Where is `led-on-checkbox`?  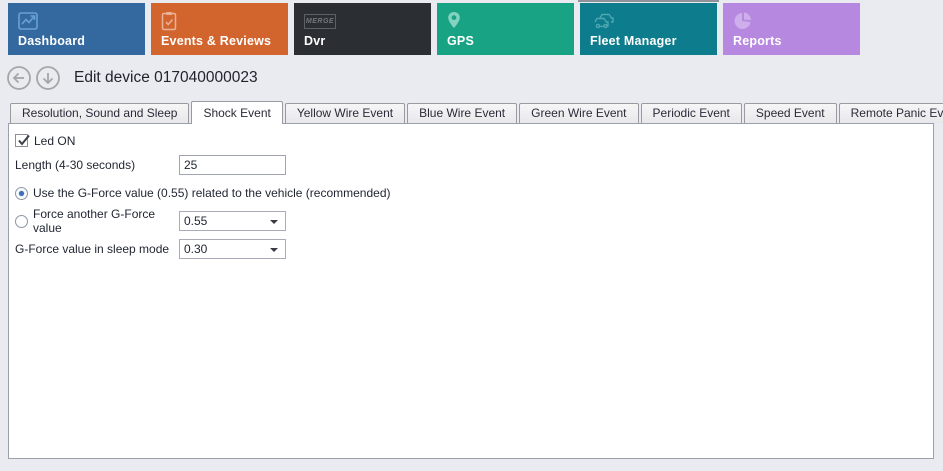 led-on-checkbox is located at coordinates (22, 140).